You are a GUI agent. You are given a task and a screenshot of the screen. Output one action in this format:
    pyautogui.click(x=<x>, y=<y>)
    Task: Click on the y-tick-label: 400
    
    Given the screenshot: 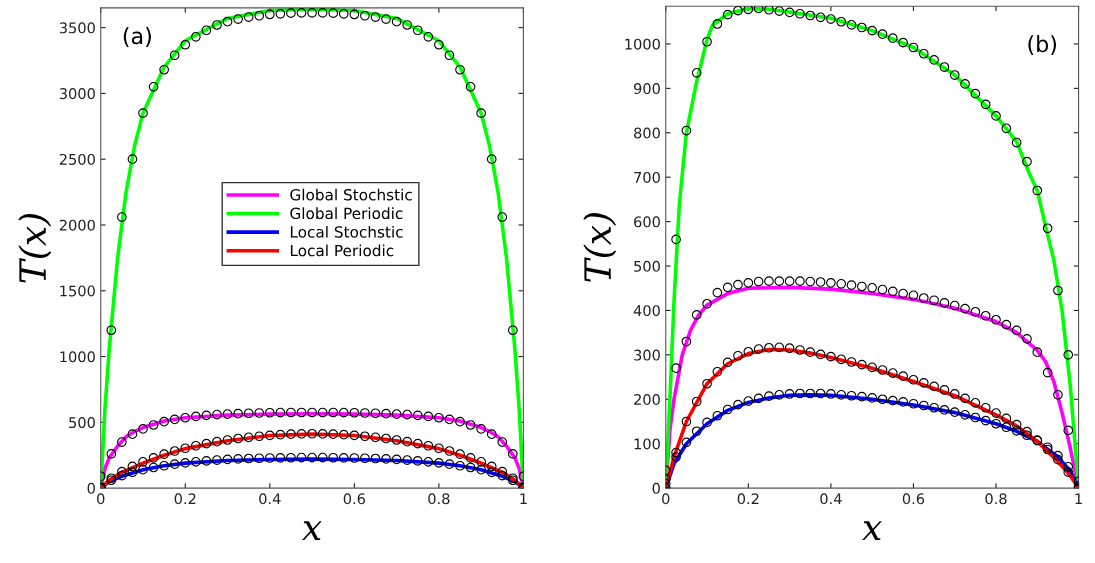 What is the action you would take?
    pyautogui.click(x=646, y=311)
    